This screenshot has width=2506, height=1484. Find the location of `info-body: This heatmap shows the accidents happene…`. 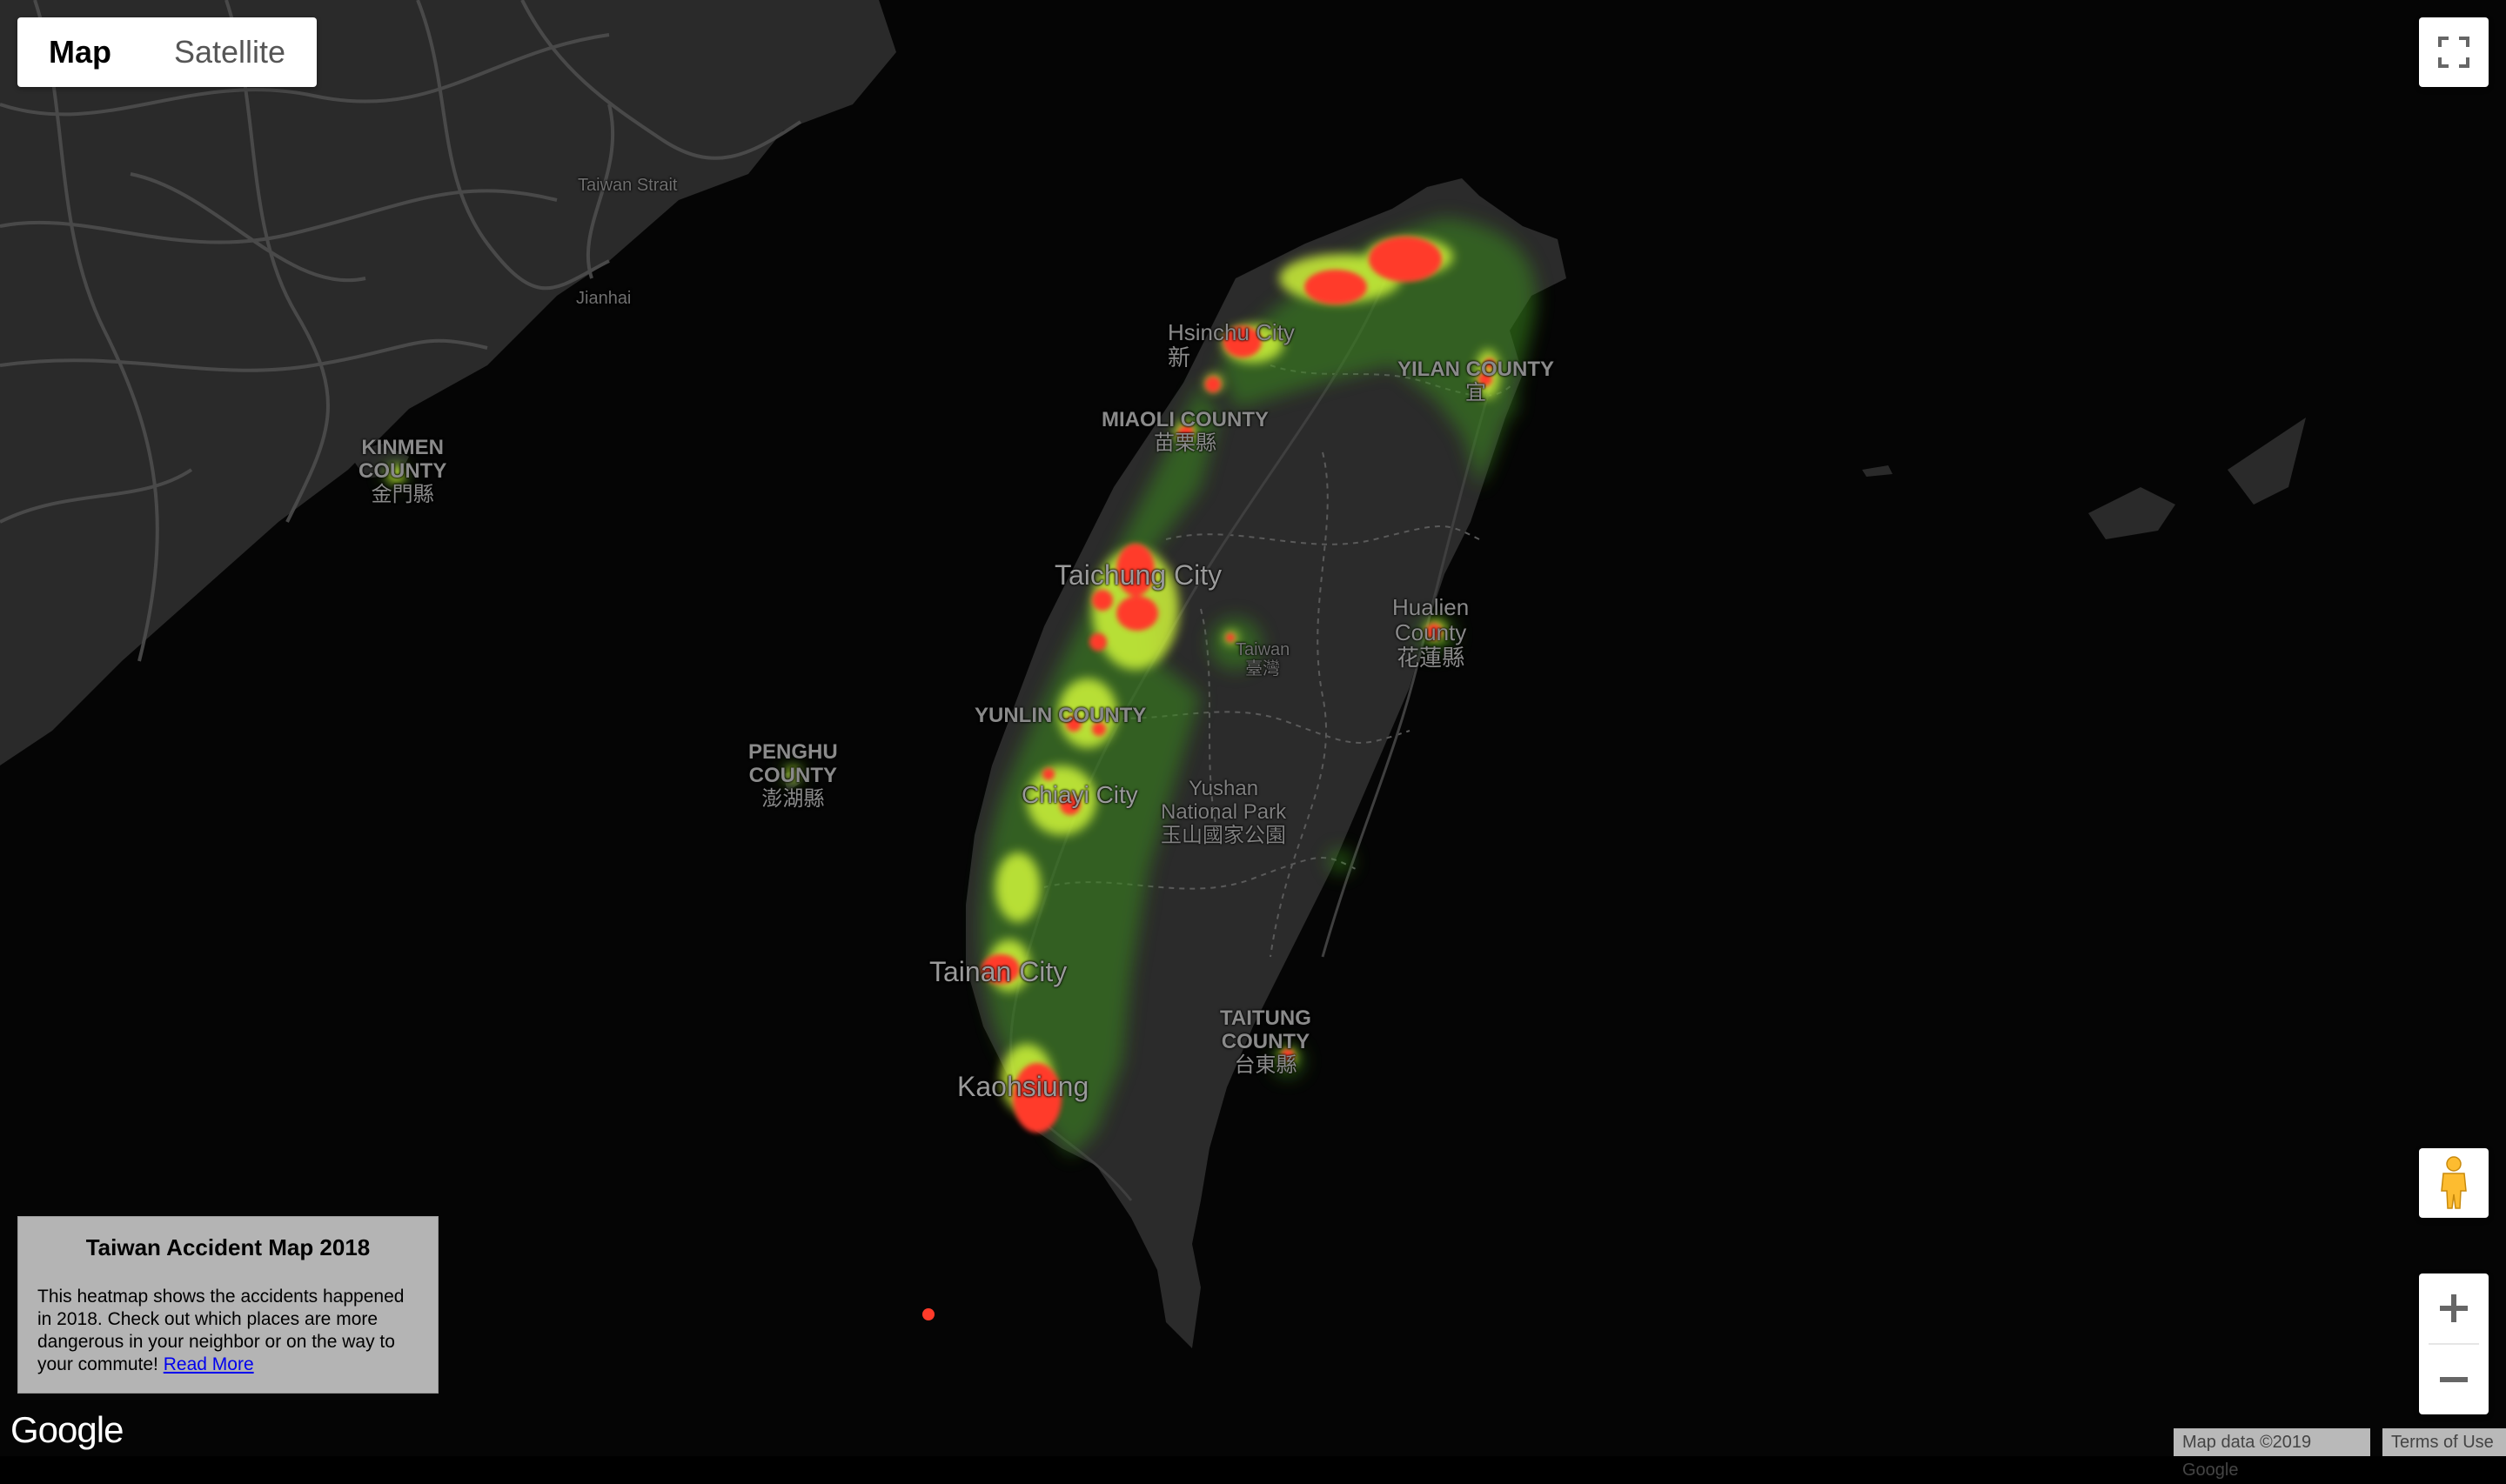

info-body: This heatmap shows the accidents happene… is located at coordinates (221, 1330).